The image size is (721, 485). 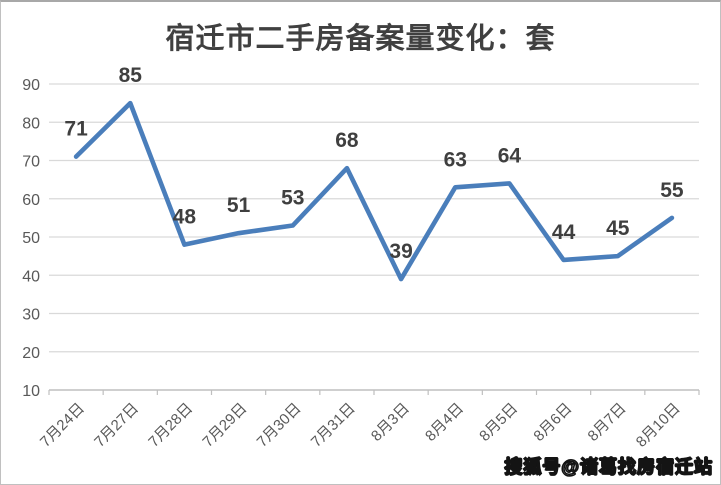 I want to click on data-point-label: 45, so click(x=618, y=228).